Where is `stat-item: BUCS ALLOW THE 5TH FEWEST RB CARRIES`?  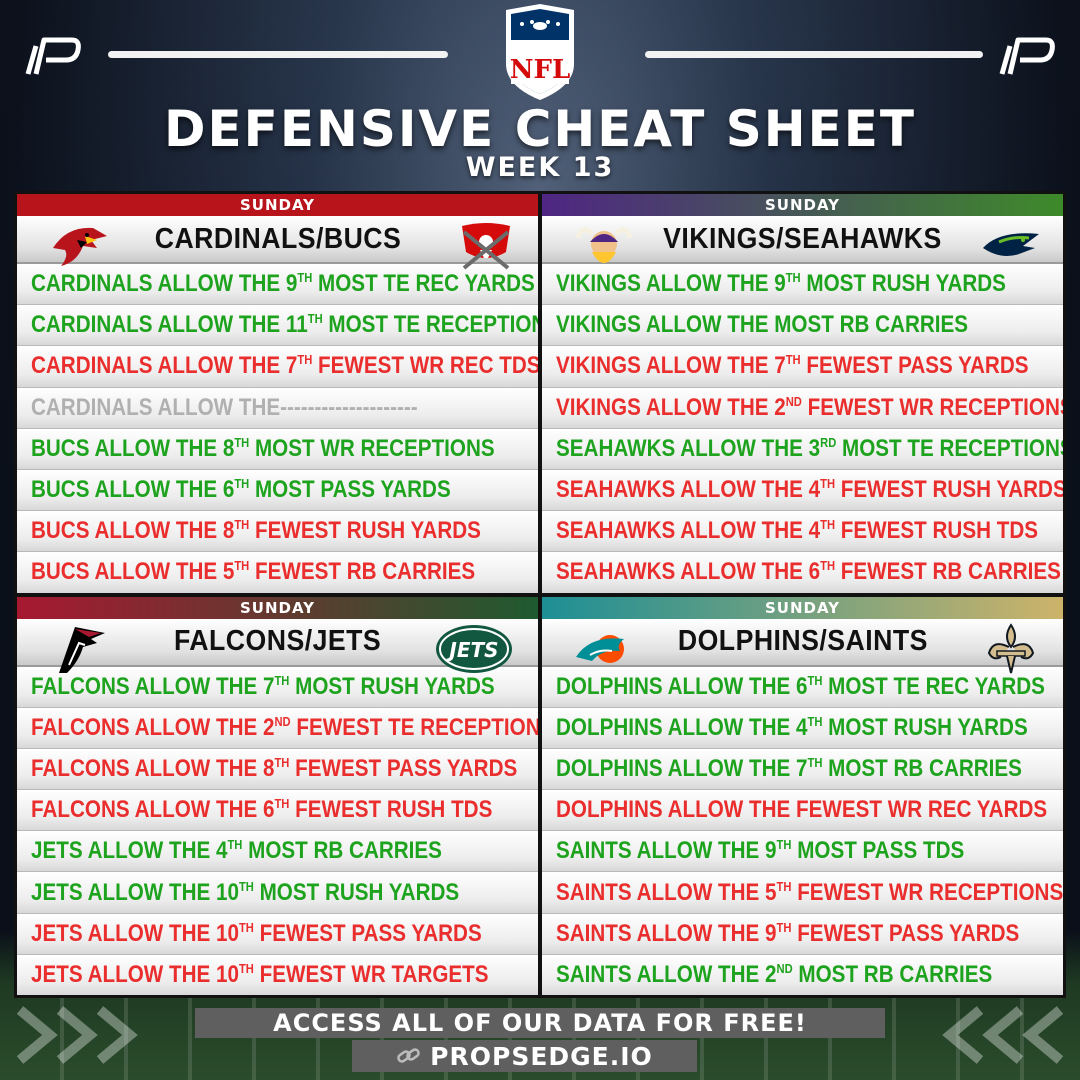
stat-item: BUCS ALLOW THE 5TH FEWEST RB CARRIES is located at coordinates (277, 572).